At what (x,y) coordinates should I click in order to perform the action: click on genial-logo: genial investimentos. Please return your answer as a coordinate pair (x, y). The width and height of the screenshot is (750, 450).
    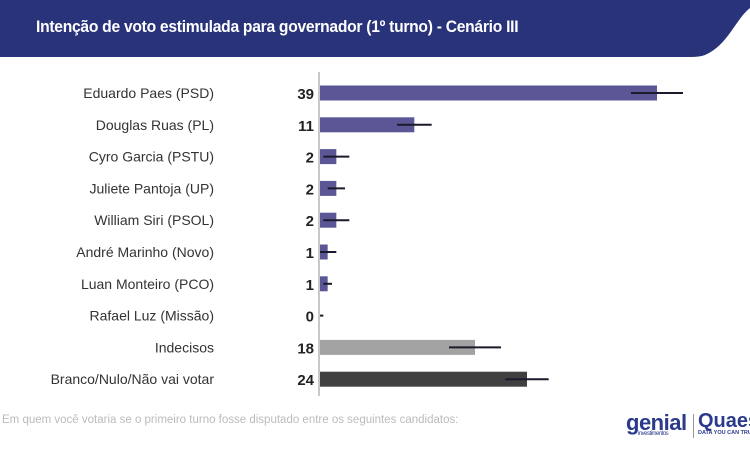
    Looking at the image, I should click on (656, 423).